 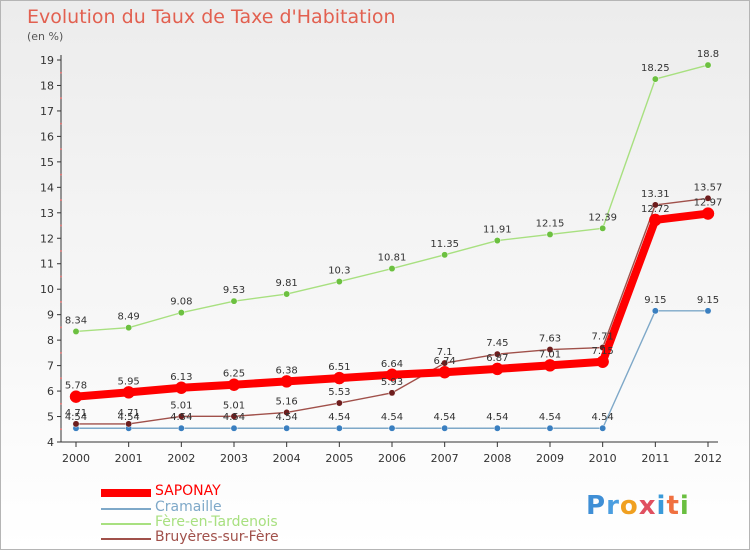 I want to click on y-tick-label: 12, so click(x=47, y=238).